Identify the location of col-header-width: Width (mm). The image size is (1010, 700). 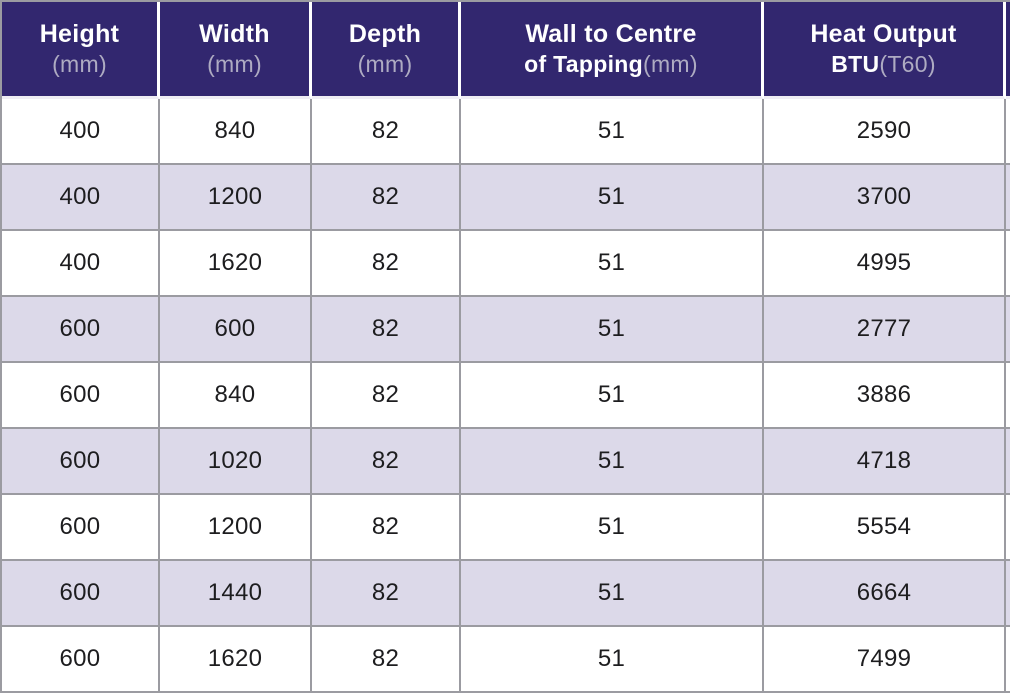
(236, 50).